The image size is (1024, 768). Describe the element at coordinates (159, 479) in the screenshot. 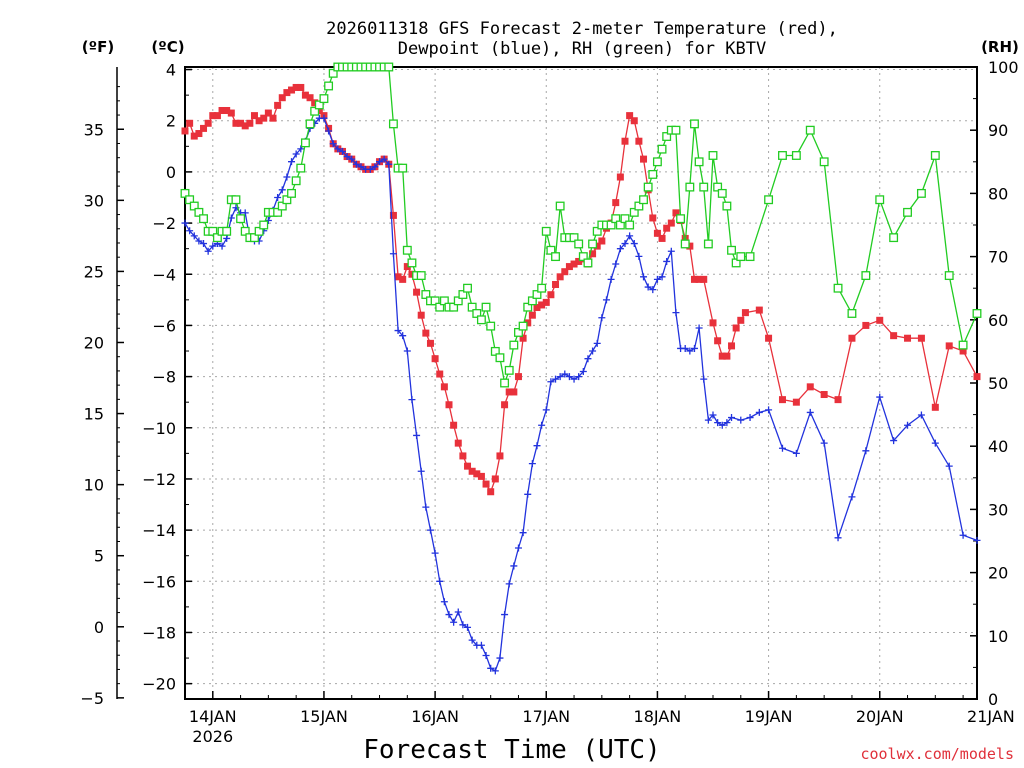

I see `celsius-tick-label: −12` at that location.